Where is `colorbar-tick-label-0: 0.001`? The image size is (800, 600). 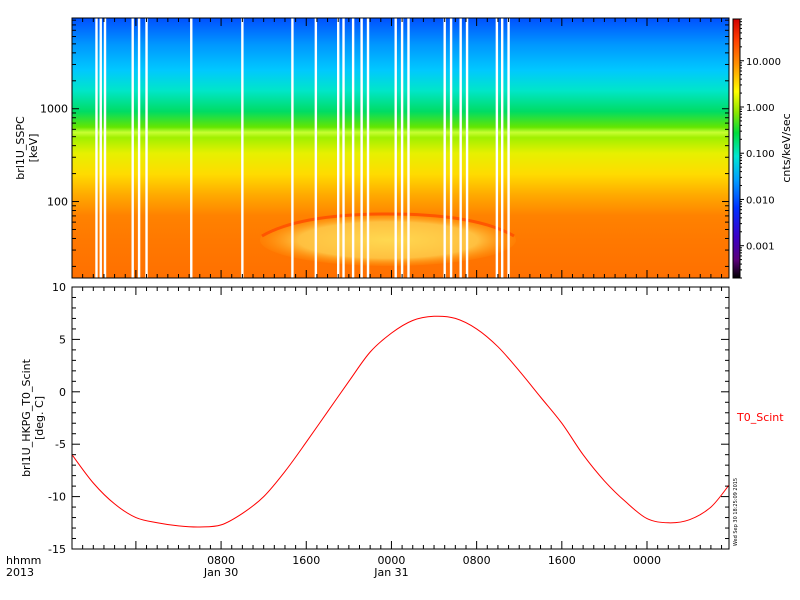 colorbar-tick-label-0: 0.001 is located at coordinates (760, 247).